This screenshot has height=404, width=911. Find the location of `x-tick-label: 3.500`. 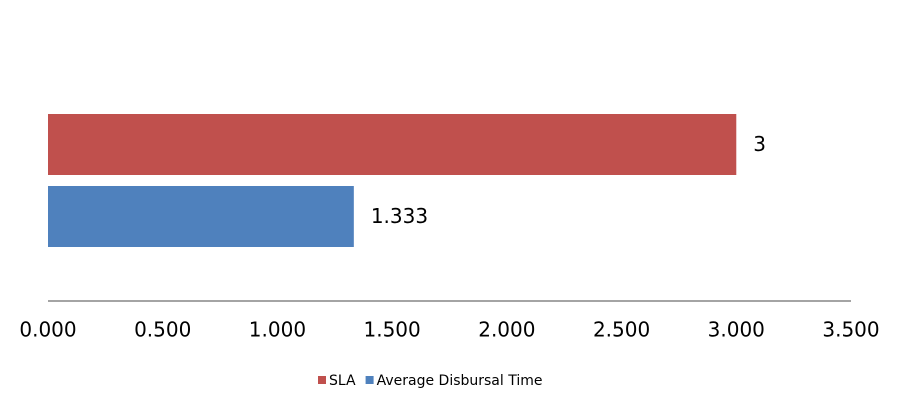

x-tick-label: 3.500 is located at coordinates (850, 330).